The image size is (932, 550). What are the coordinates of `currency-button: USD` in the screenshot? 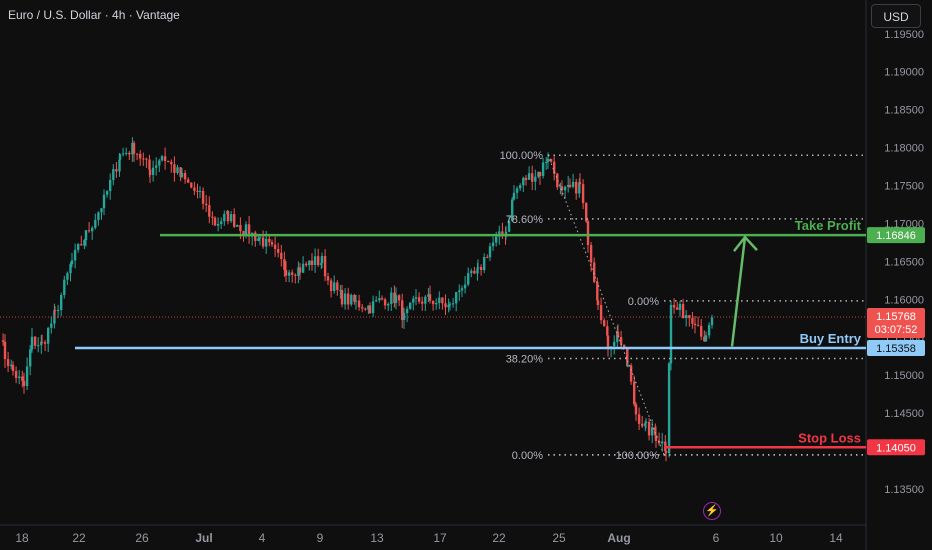 It's located at (896, 16).